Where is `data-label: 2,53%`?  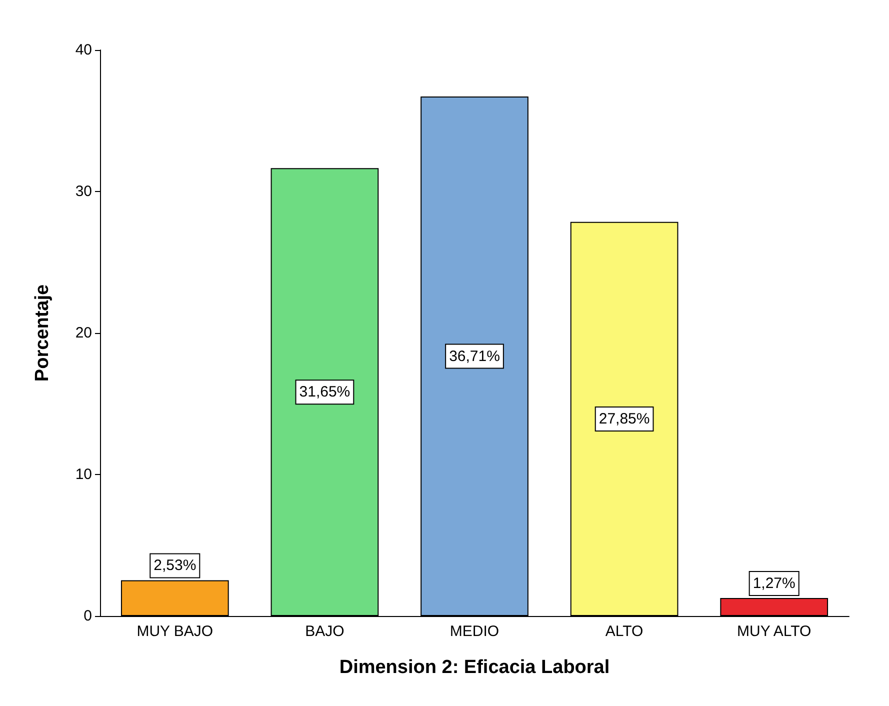 data-label: 2,53% is located at coordinates (175, 565).